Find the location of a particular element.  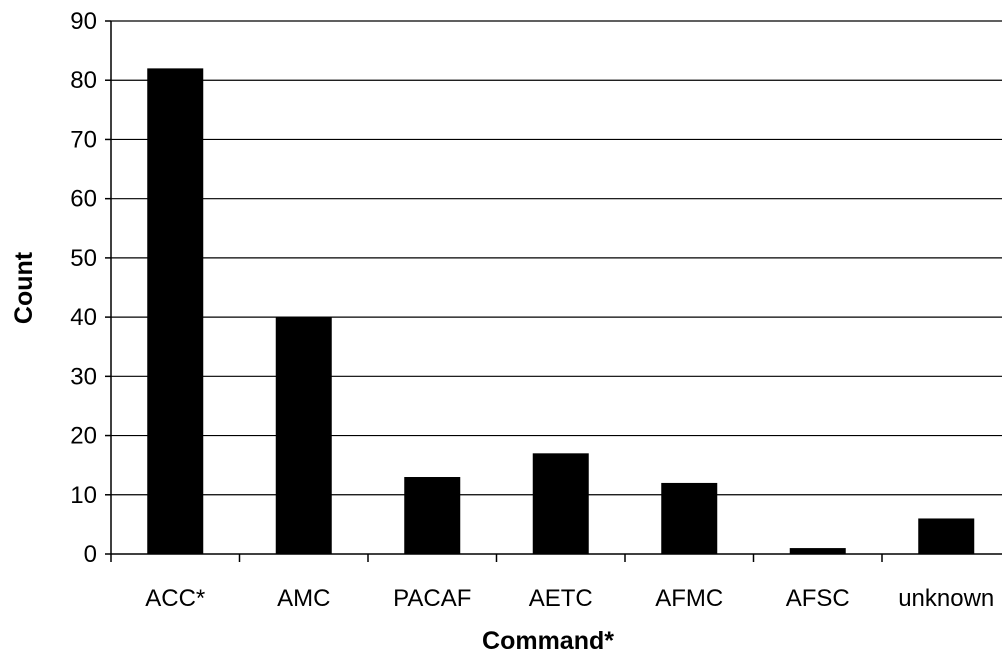

x-tick-label: AETC is located at coordinates (561, 598).